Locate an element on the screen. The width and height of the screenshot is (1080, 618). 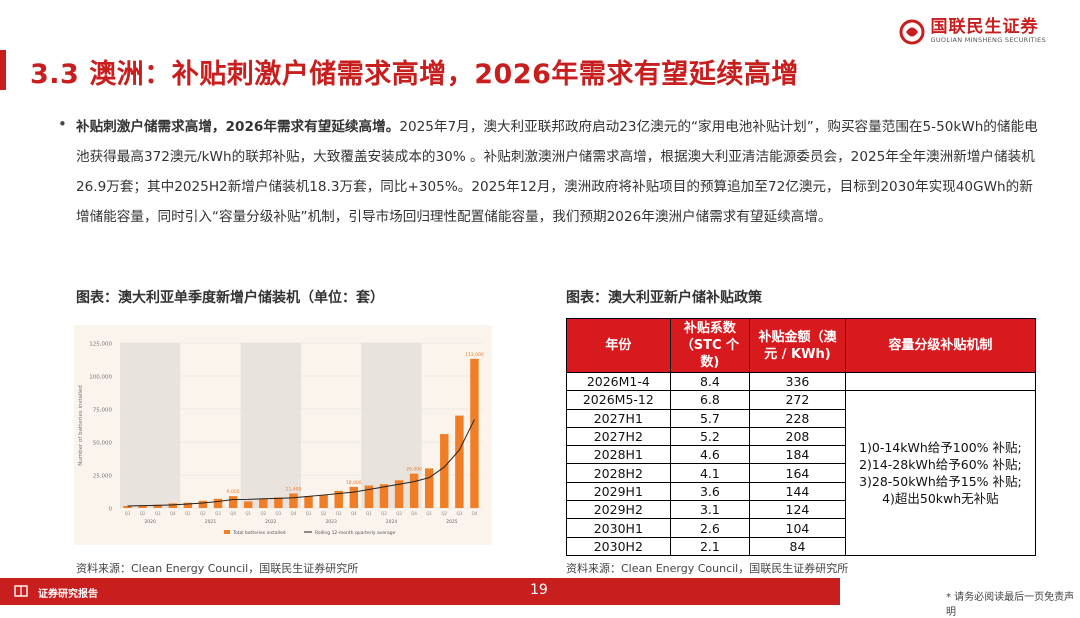
table-cell: 3.1 is located at coordinates (710, 510).